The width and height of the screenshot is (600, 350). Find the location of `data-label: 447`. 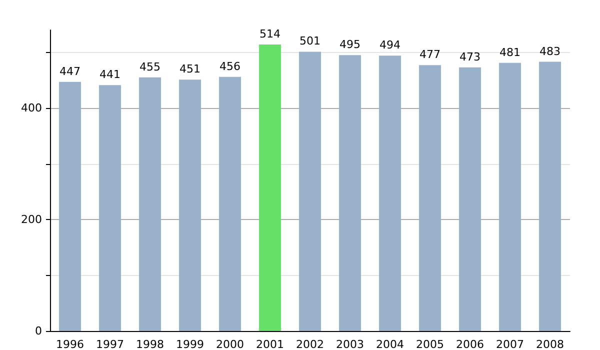

data-label: 447 is located at coordinates (70, 71).